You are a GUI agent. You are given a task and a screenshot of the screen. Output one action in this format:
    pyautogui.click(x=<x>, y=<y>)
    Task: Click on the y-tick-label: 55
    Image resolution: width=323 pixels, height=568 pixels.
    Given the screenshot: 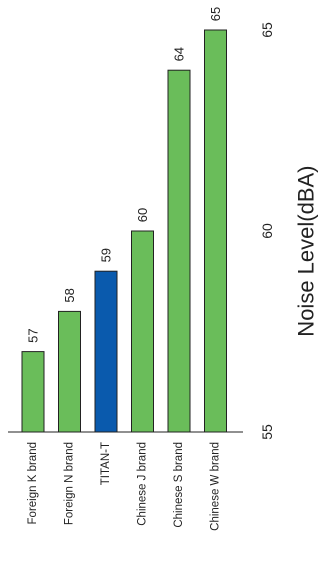 What is the action you would take?
    pyautogui.click(x=267, y=432)
    